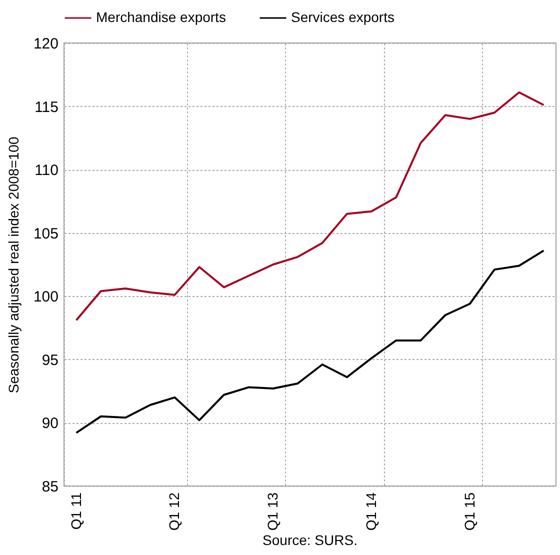 Image resolution: width=560 pixels, height=555 pixels. I want to click on x-tick-label: Q1 12, so click(174, 511).